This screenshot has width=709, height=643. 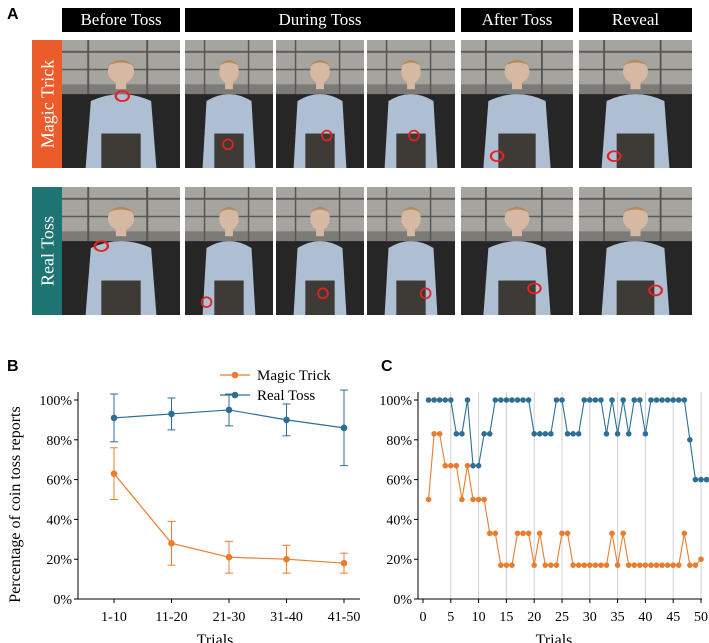 What do you see at coordinates (13, 14) in the screenshot?
I see `panel-letter-a: A` at bounding box center [13, 14].